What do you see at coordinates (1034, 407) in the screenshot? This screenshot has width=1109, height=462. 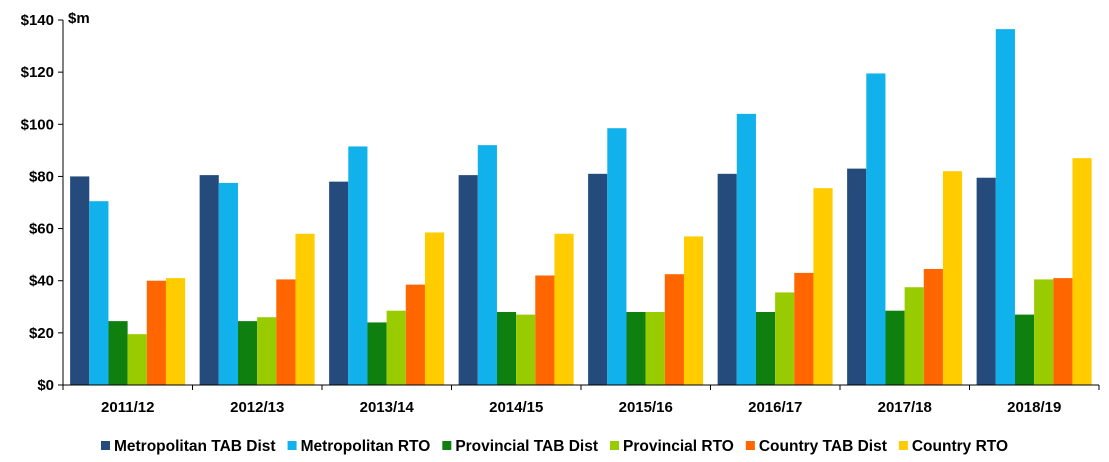 I see `x-tick-label: 2018/19` at bounding box center [1034, 407].